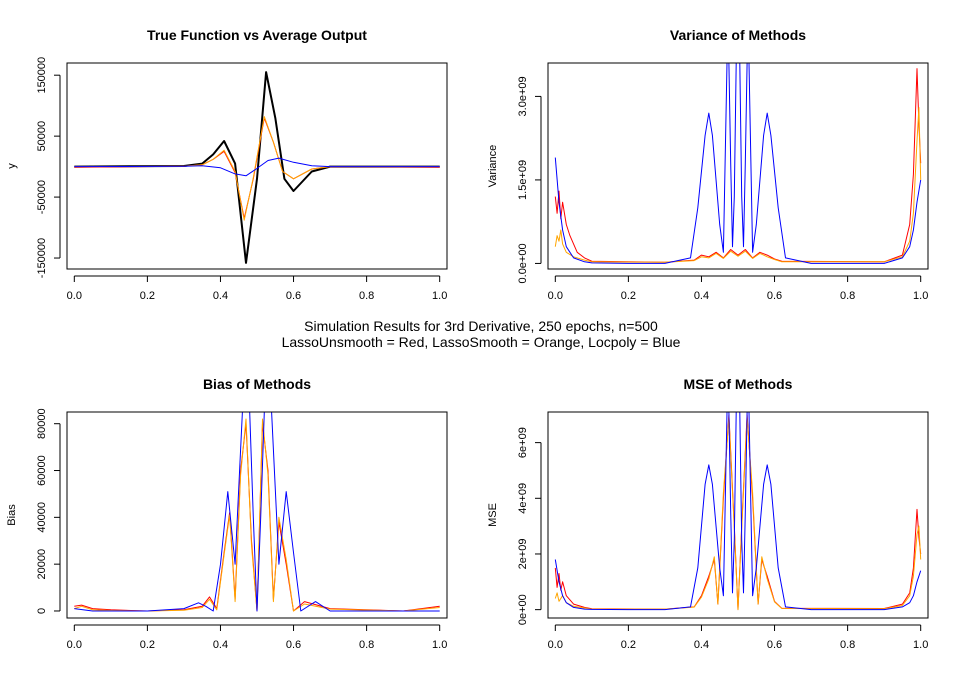  I want to click on y-tick-label: -150000, so click(42, 258).